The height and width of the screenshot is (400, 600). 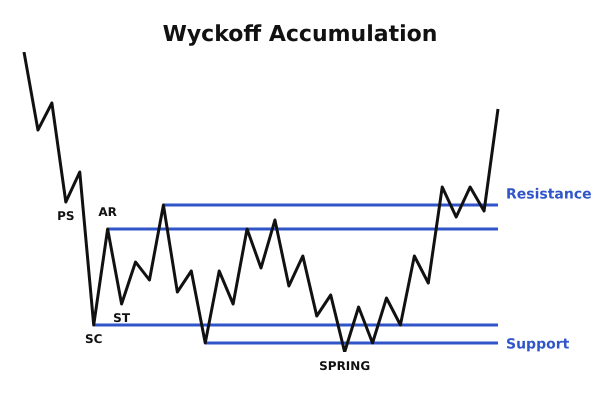 What do you see at coordinates (122, 318) in the screenshot?
I see `annotation: ST` at bounding box center [122, 318].